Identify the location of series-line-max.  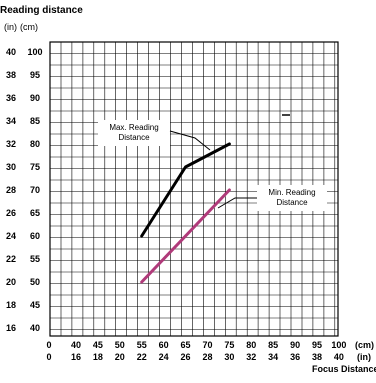
(185, 190).